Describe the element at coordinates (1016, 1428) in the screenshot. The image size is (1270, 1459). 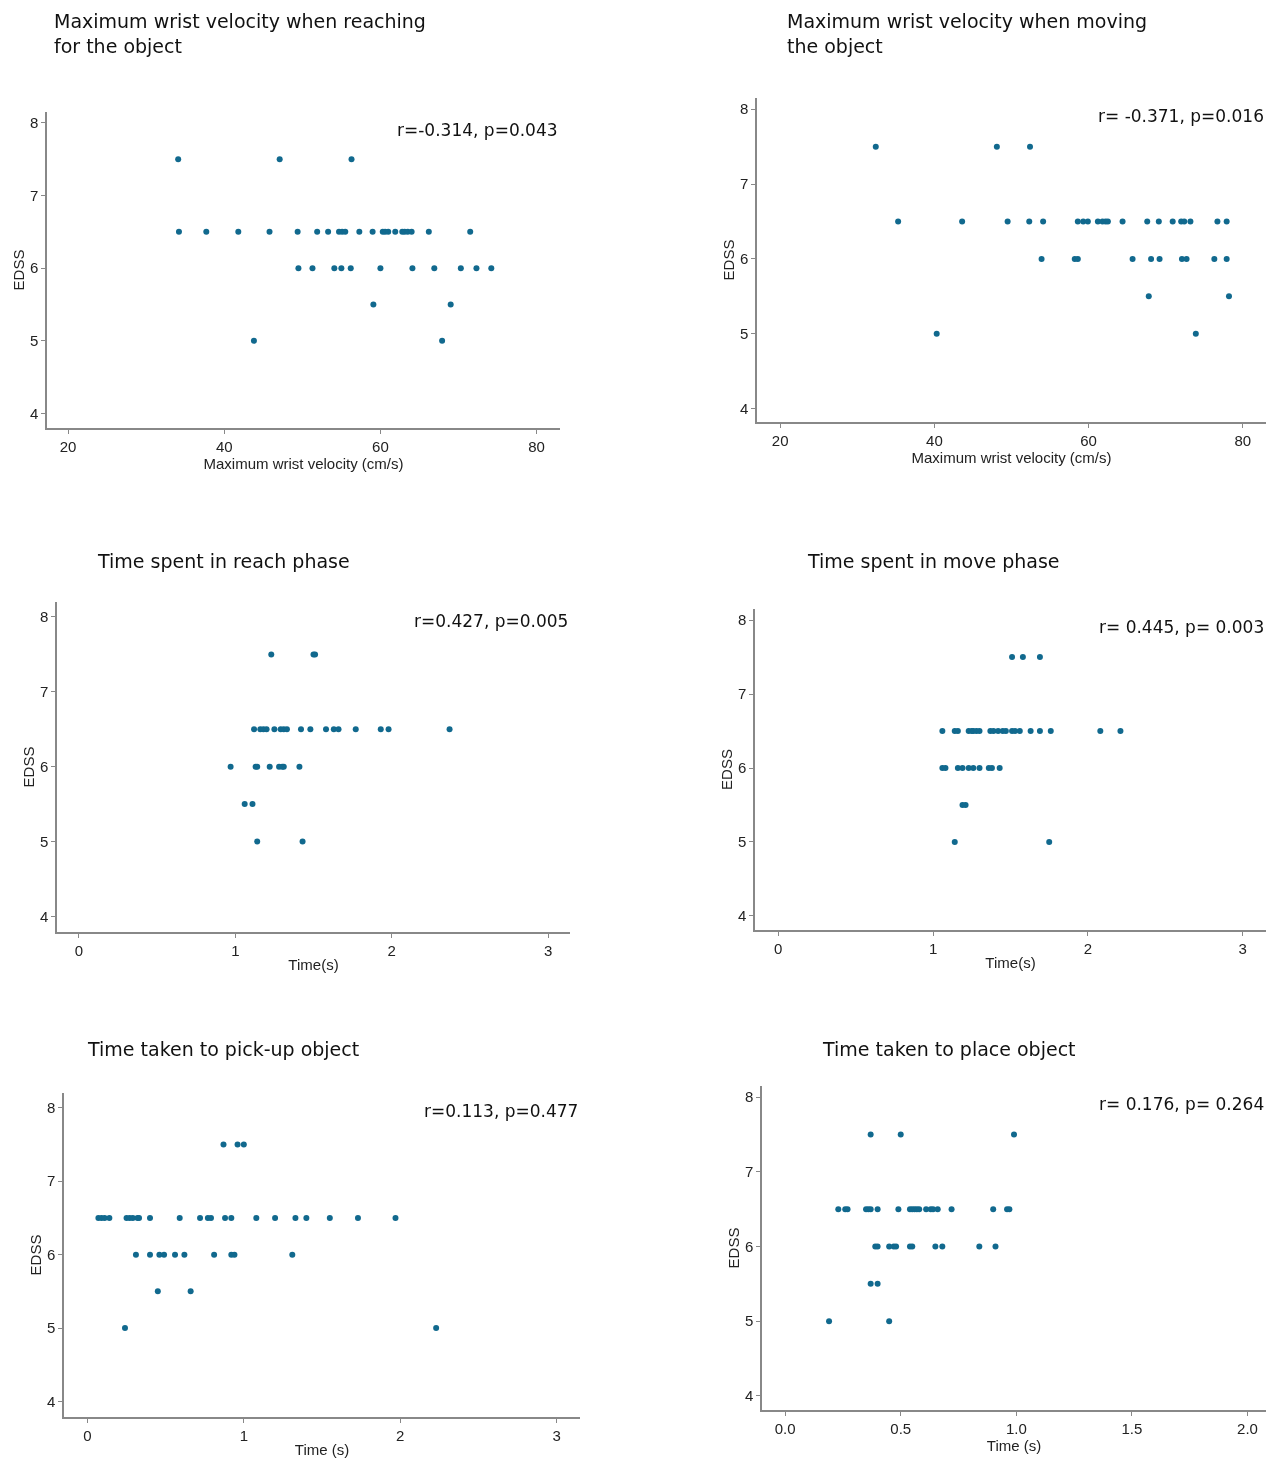
I see `x-tick-label: 1.0` at that location.